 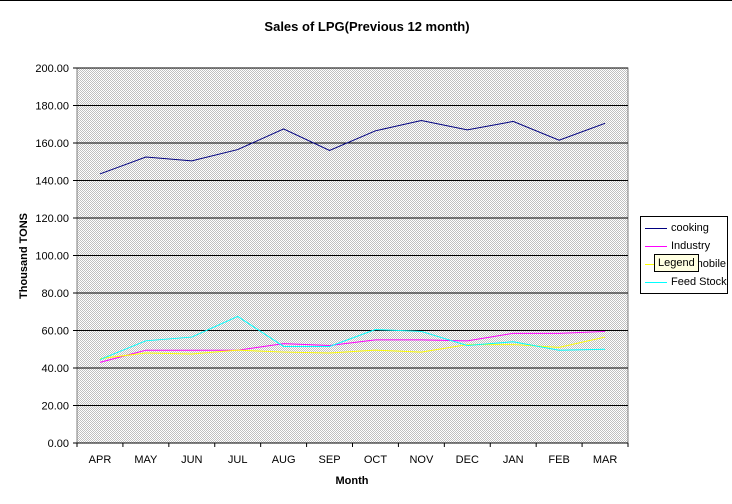 I want to click on y-tick-label: 100.00, so click(x=52, y=257).